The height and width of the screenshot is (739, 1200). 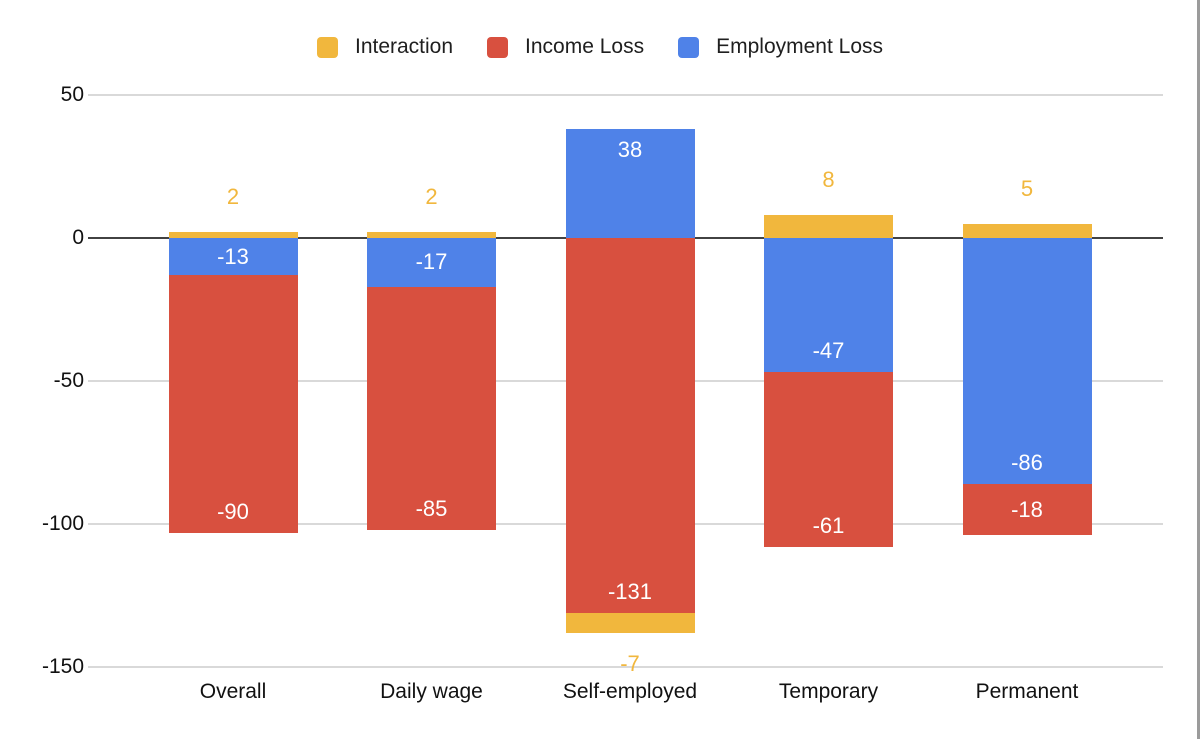 What do you see at coordinates (630, 663) in the screenshot?
I see `bar-value-label: -7` at bounding box center [630, 663].